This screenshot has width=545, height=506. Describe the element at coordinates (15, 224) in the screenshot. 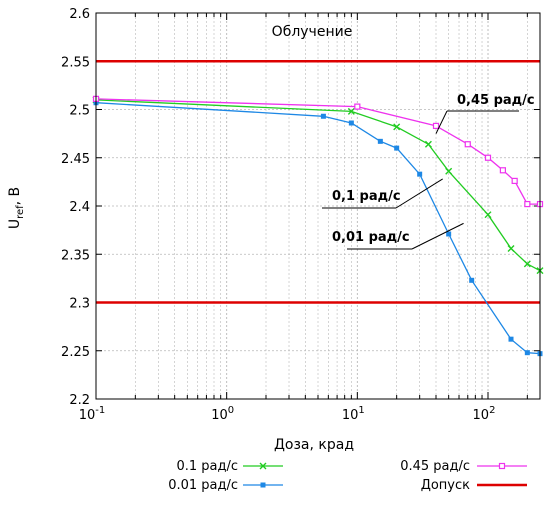

I see `y-axis-label-main: U` at that location.